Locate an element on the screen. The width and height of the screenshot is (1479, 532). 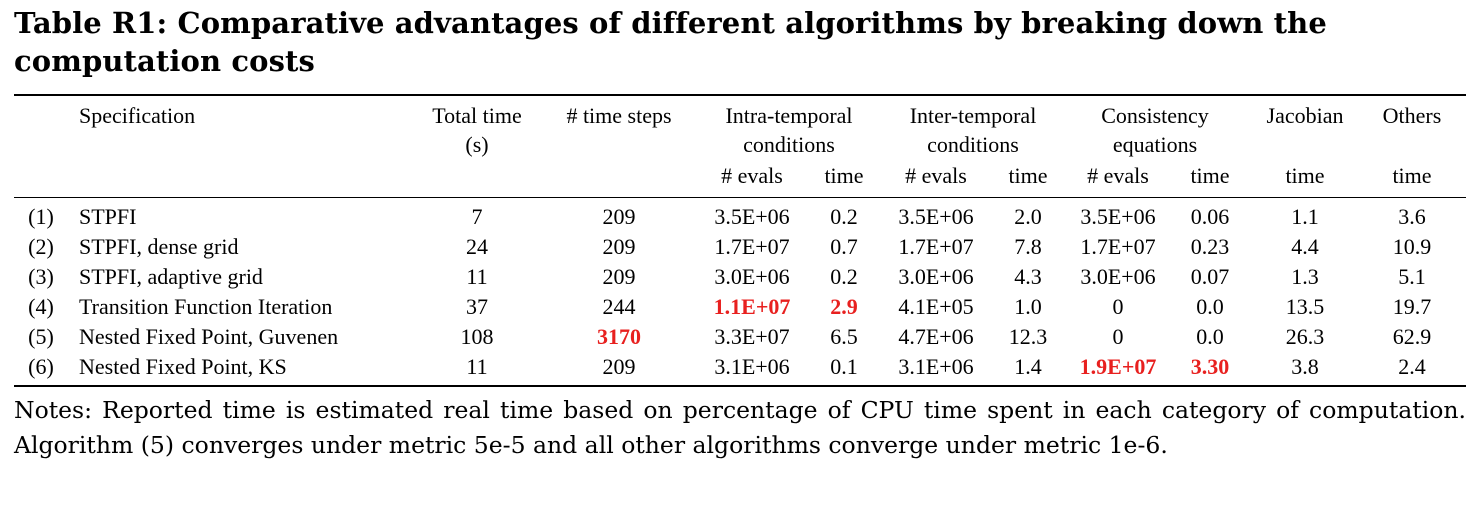
cell-inter-evals: 1.7E+07 is located at coordinates (936, 246).